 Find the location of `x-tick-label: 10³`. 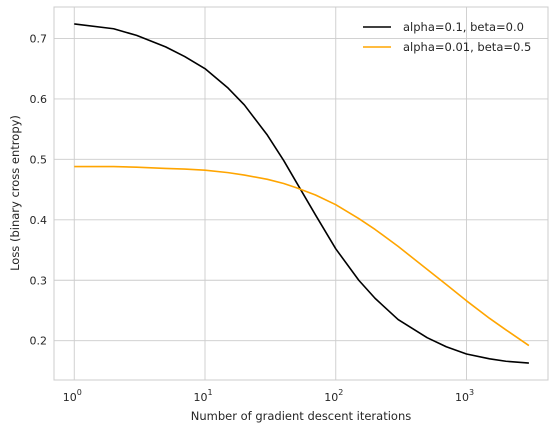

x-tick-label: 10³ is located at coordinates (464, 396).